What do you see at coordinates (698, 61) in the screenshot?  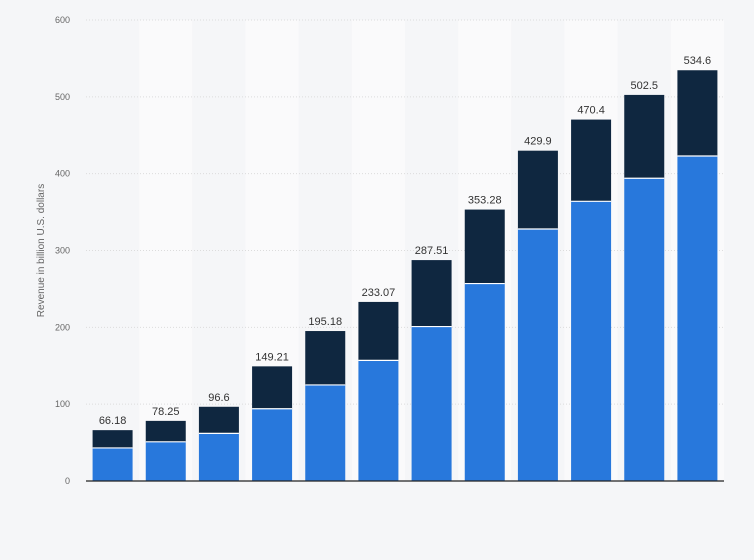 I see `bar-total-label: 534.6` at bounding box center [698, 61].